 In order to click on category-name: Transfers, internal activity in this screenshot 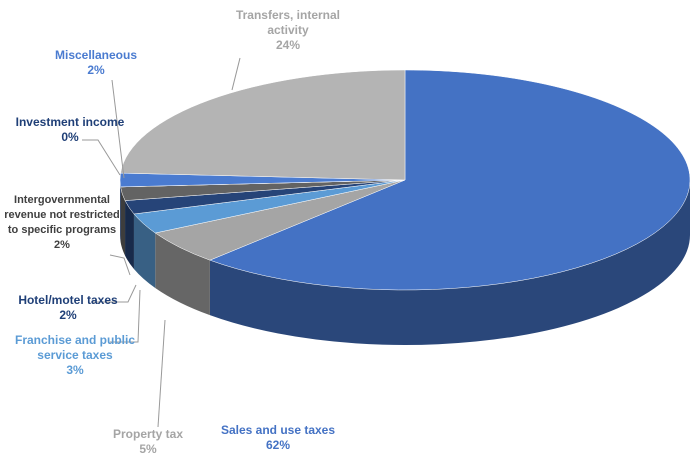, I will do `click(288, 22)`.